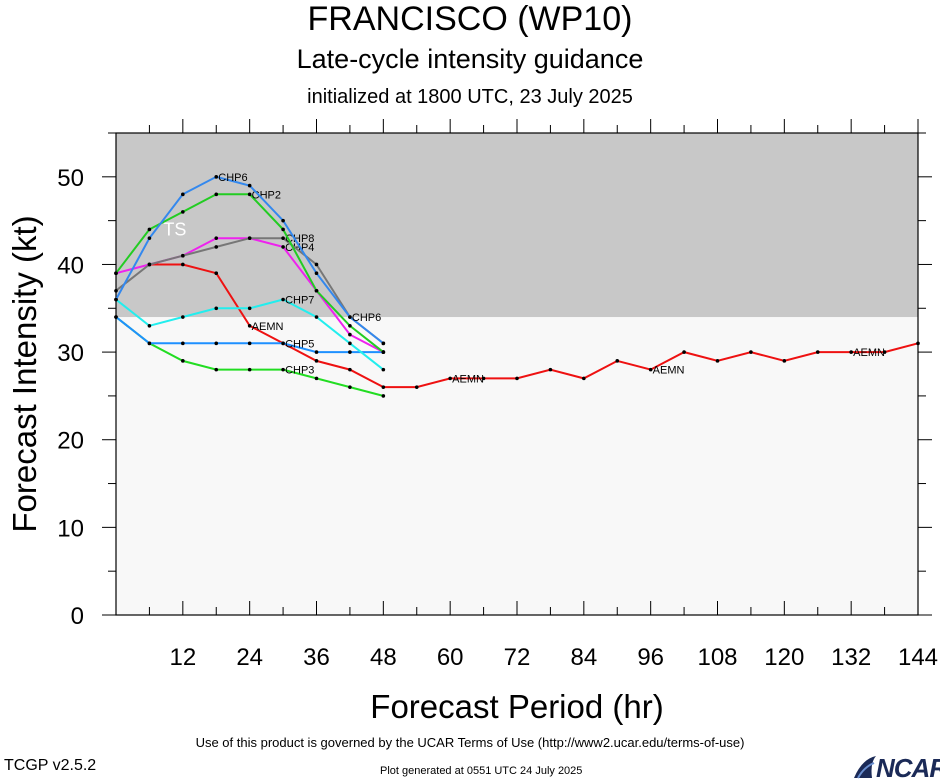 The image size is (940, 784). What do you see at coordinates (70, 353) in the screenshot?
I see `y-tick-label: 30` at bounding box center [70, 353].